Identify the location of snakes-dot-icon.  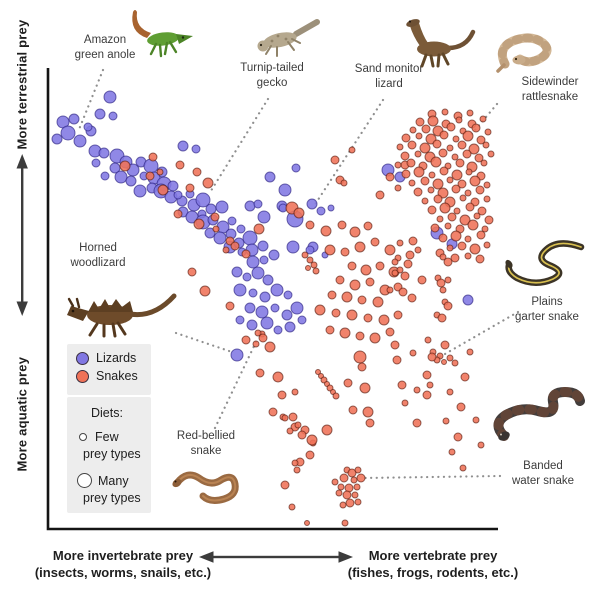
(82, 376).